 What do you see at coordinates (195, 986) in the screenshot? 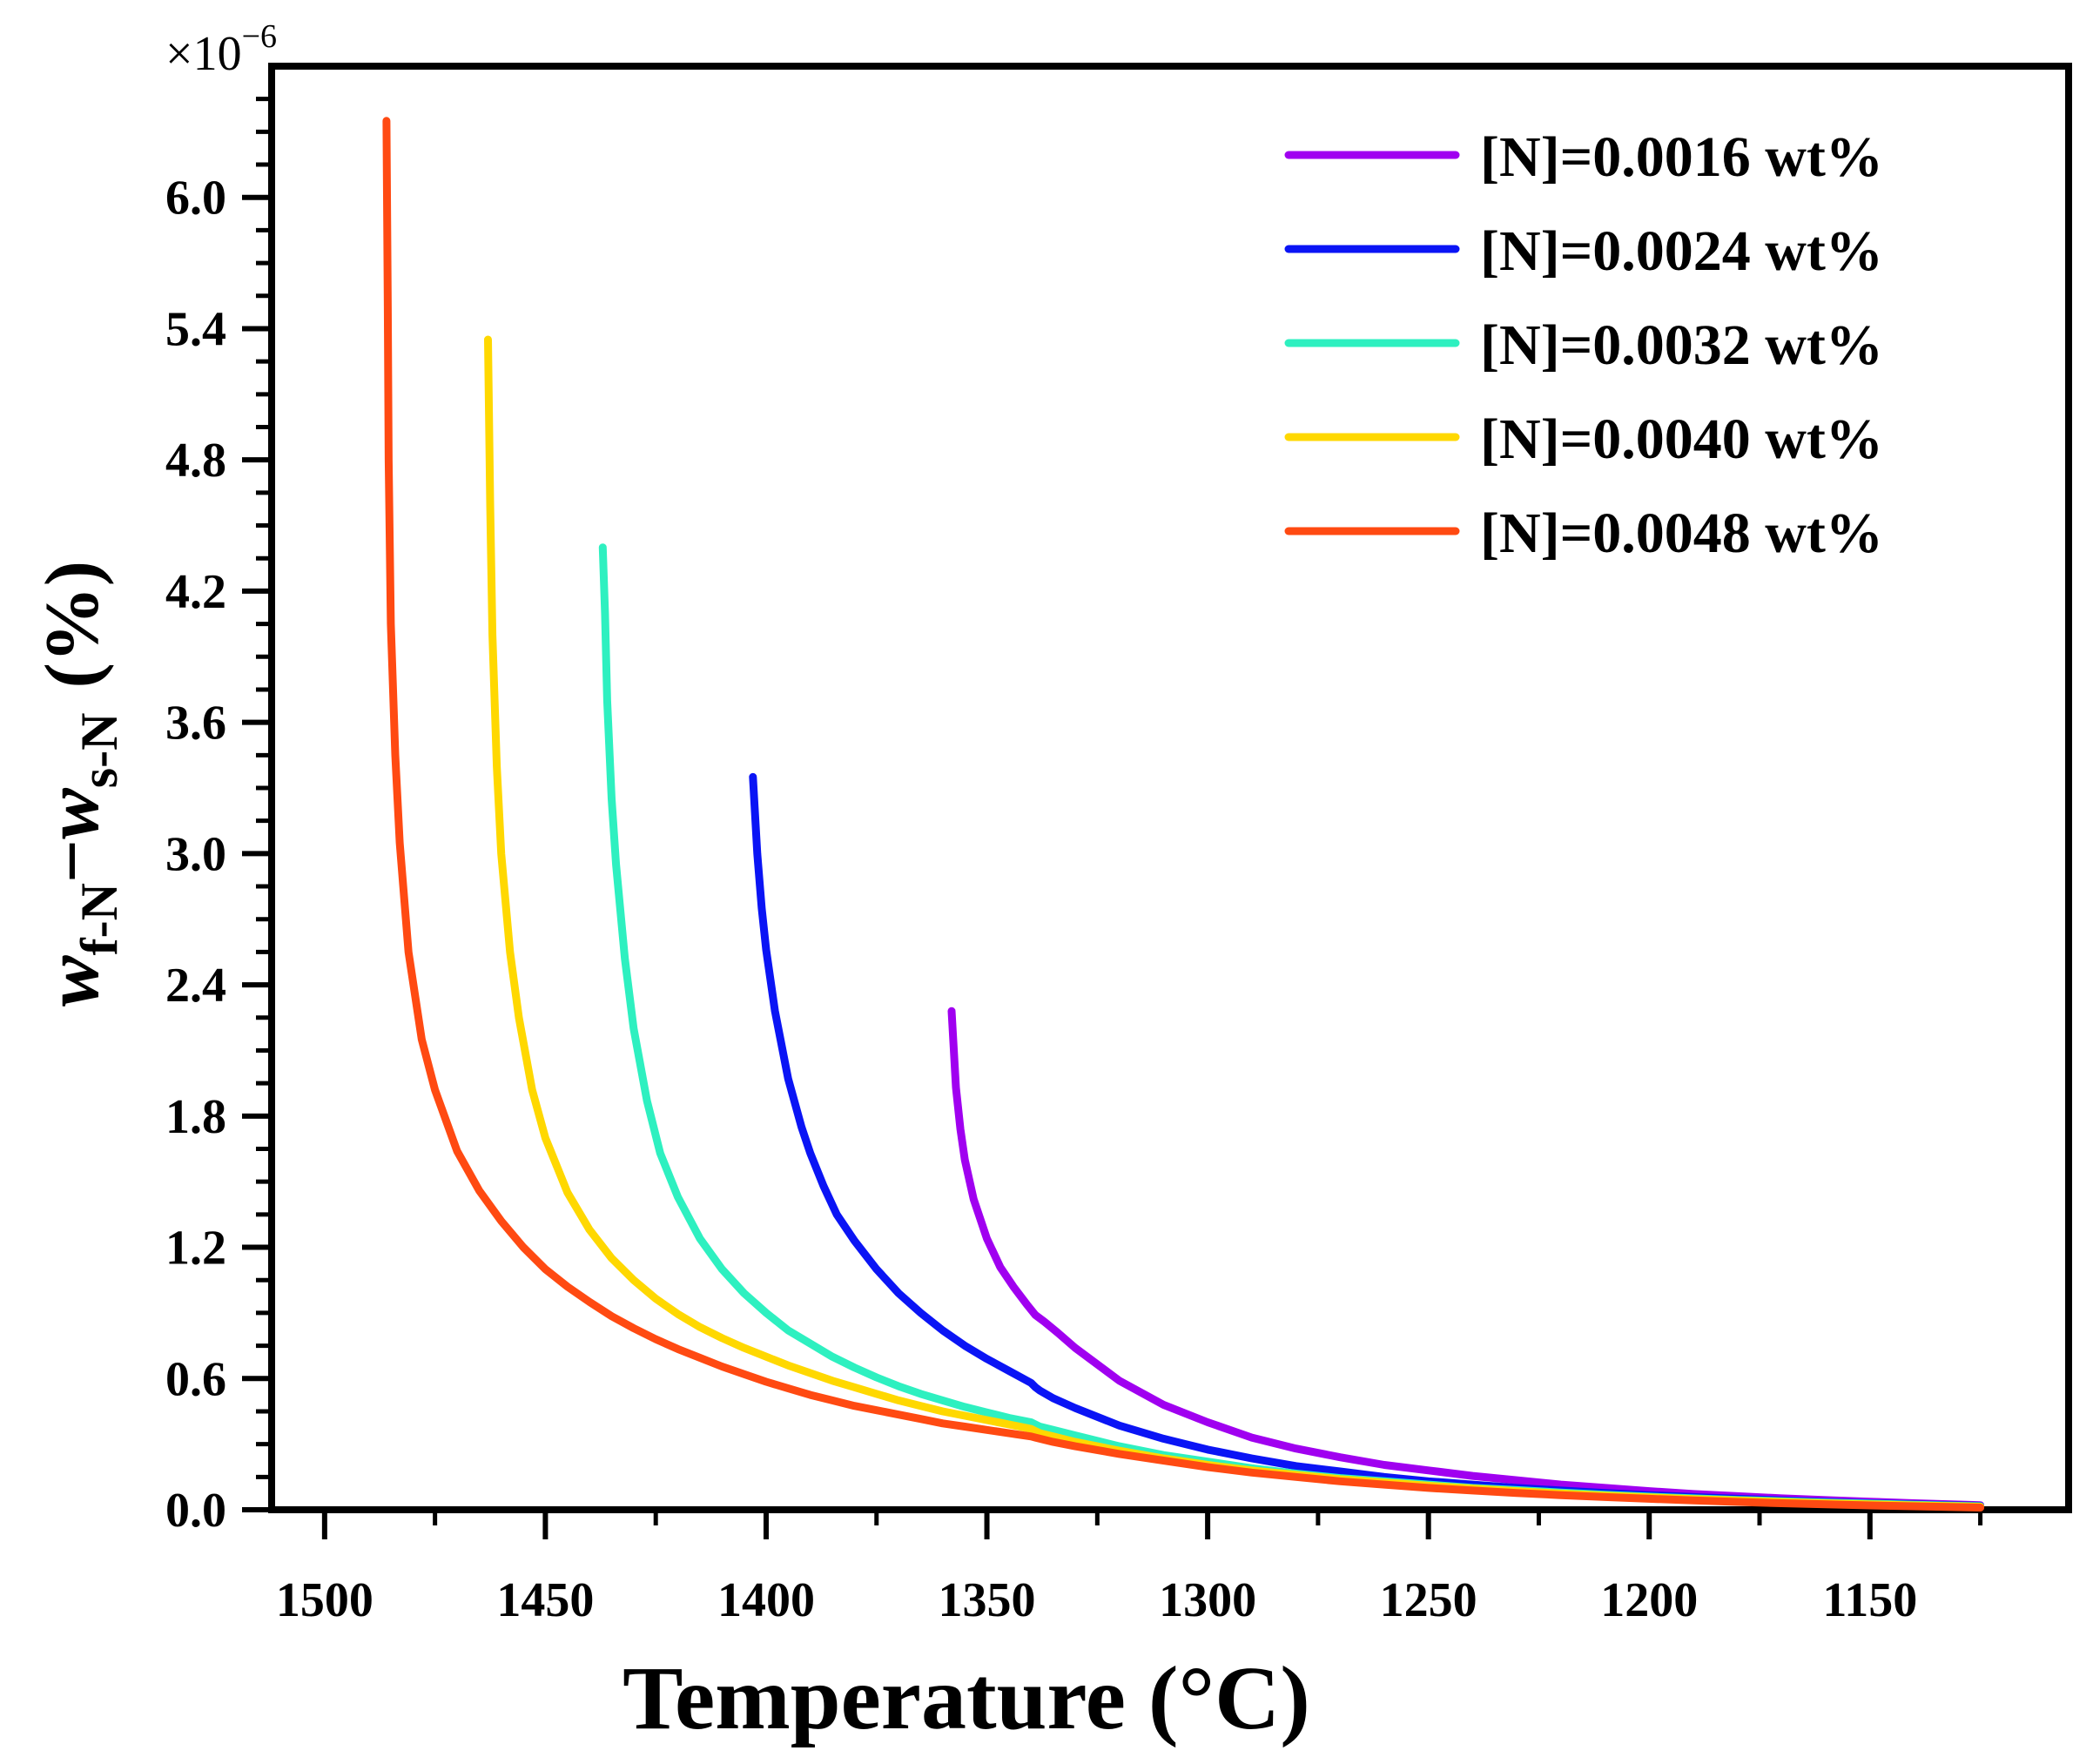
I see `y-tick-label: 2.4` at bounding box center [195, 986].